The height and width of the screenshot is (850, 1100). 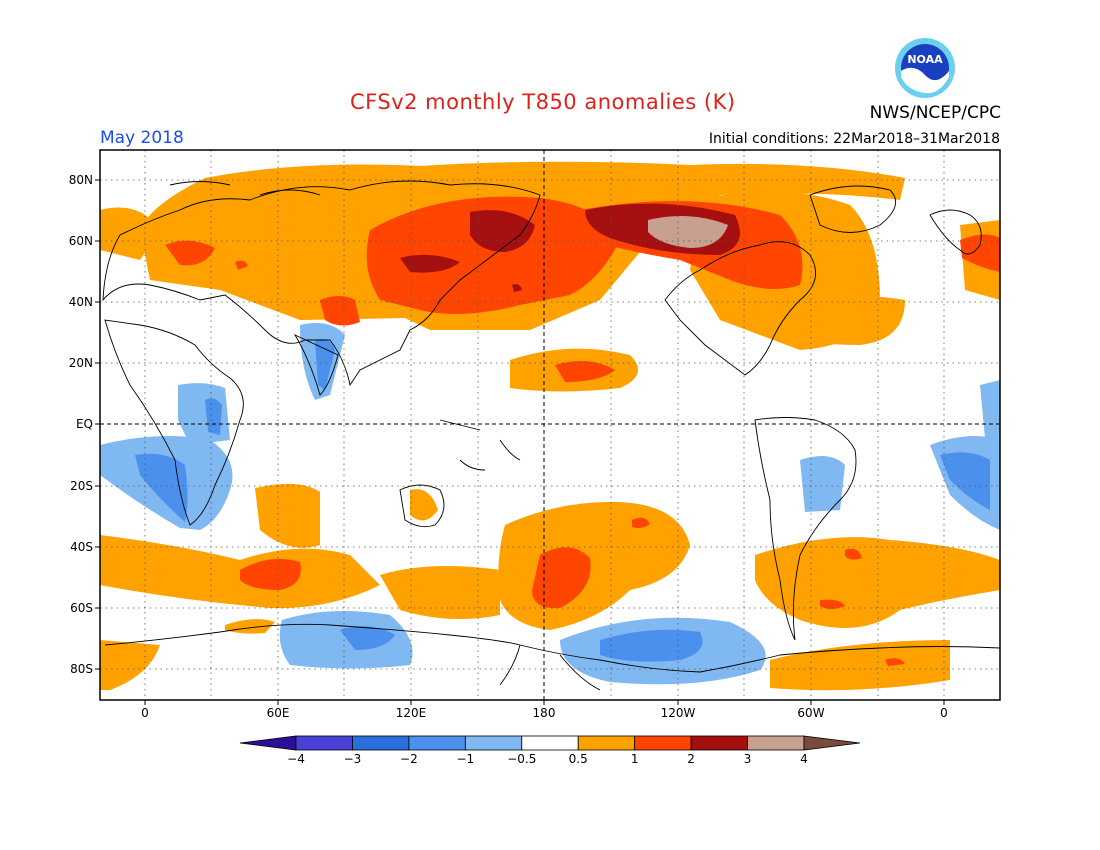 I want to click on lon-label-0-west: 0, so click(x=145, y=713).